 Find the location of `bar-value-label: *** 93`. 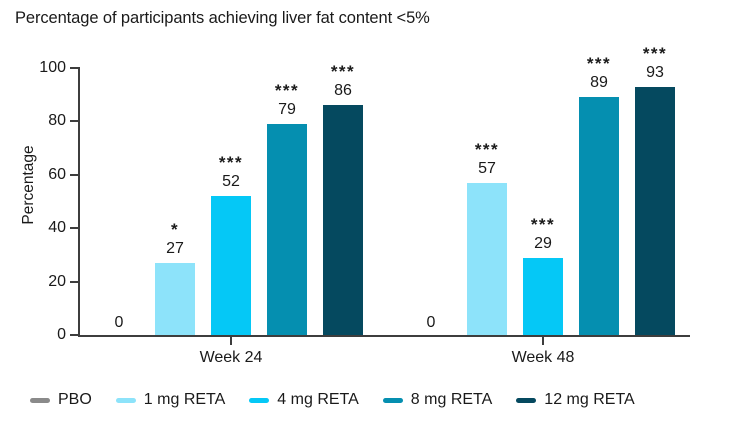

bar-value-label: *** 93 is located at coordinates (655, 62).